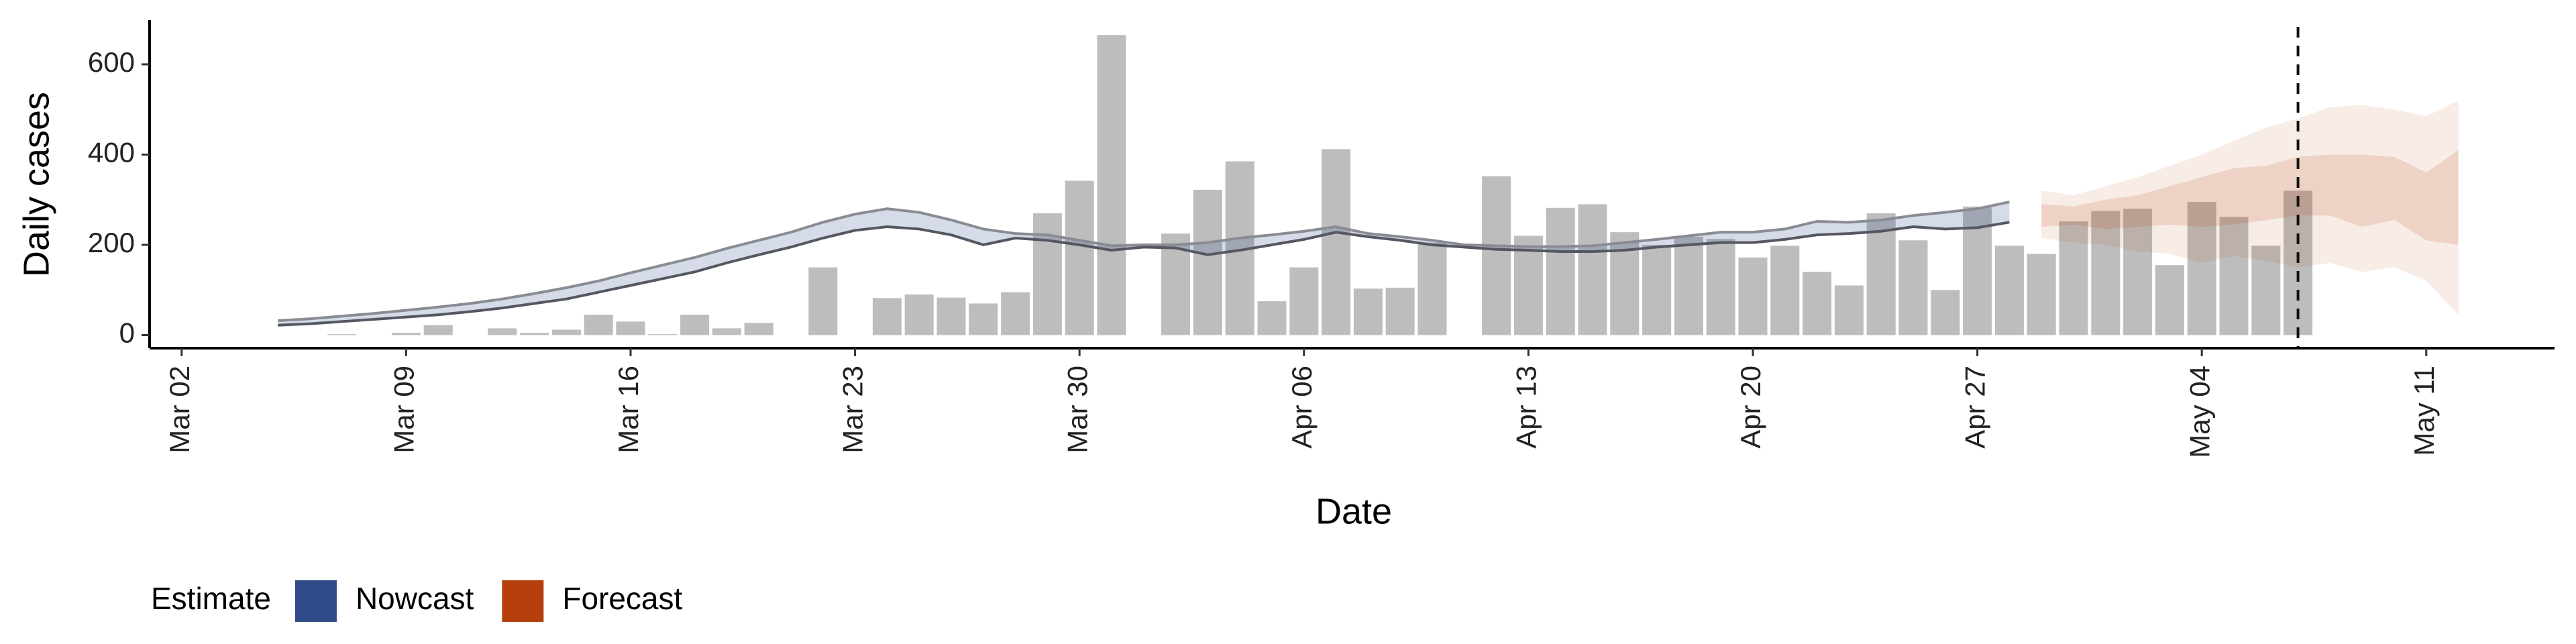 The image size is (2576, 644). Describe the element at coordinates (1526, 407) in the screenshot. I see `x-tick-label: Apr 13` at that location.